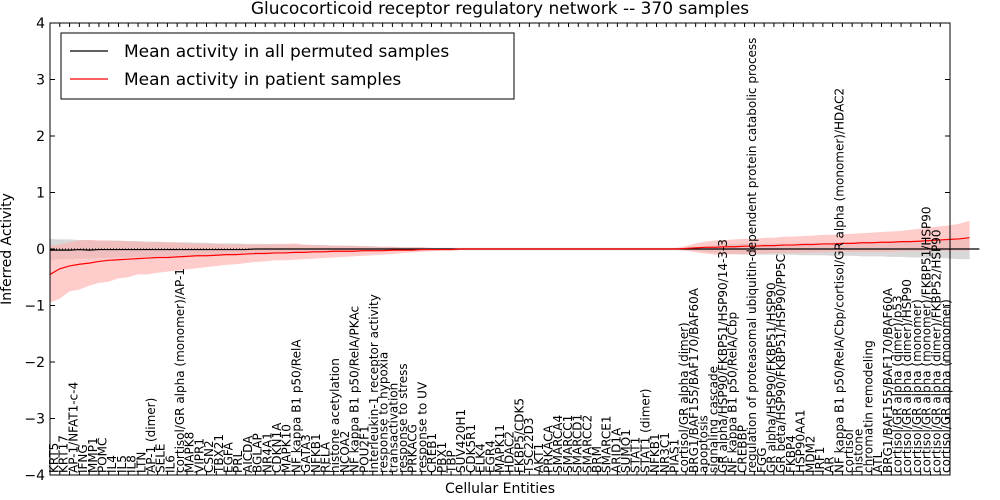 The image size is (1000, 500). I want to click on x-tick-label: HSP90AA1, so click(801, 441).